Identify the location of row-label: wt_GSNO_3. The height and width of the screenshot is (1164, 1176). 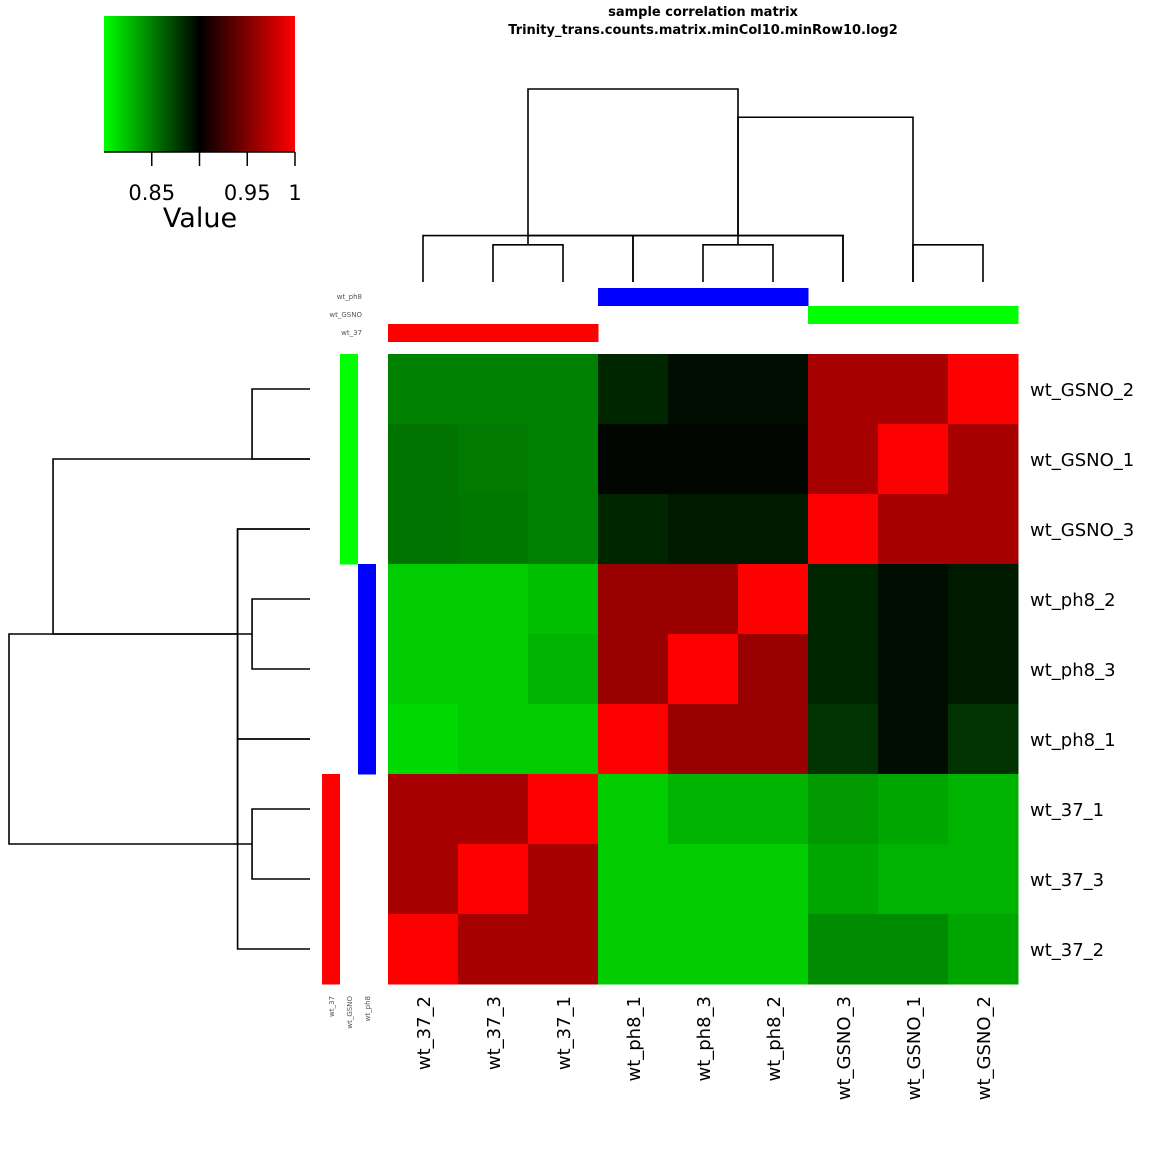
(1082, 530).